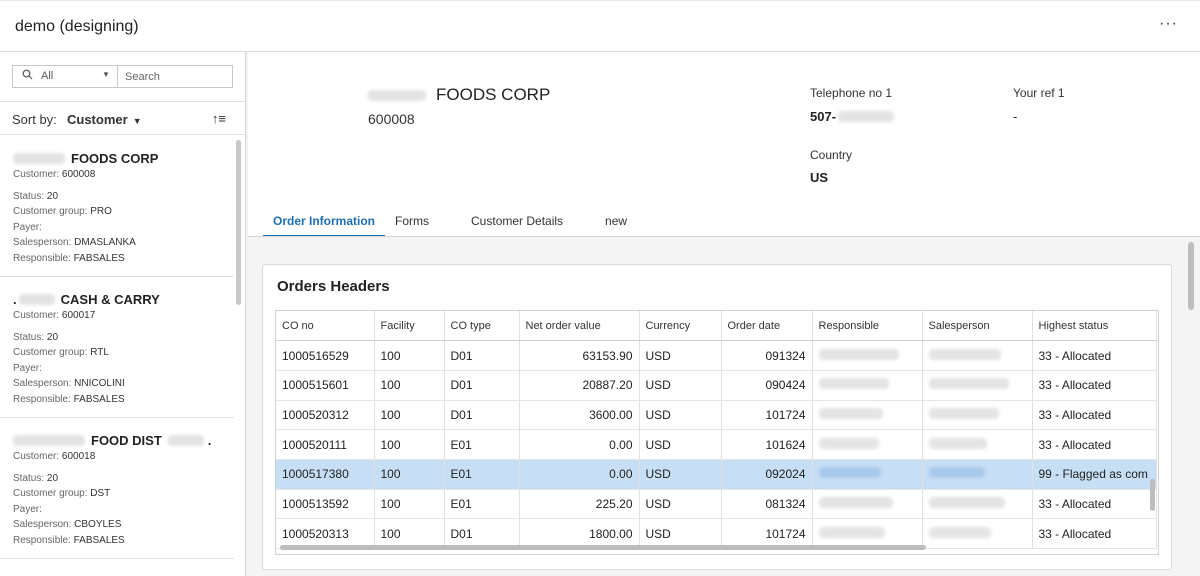 This screenshot has width=1200, height=576. I want to click on salesperson-line: Salesperson: CBOYLES, so click(67, 524).